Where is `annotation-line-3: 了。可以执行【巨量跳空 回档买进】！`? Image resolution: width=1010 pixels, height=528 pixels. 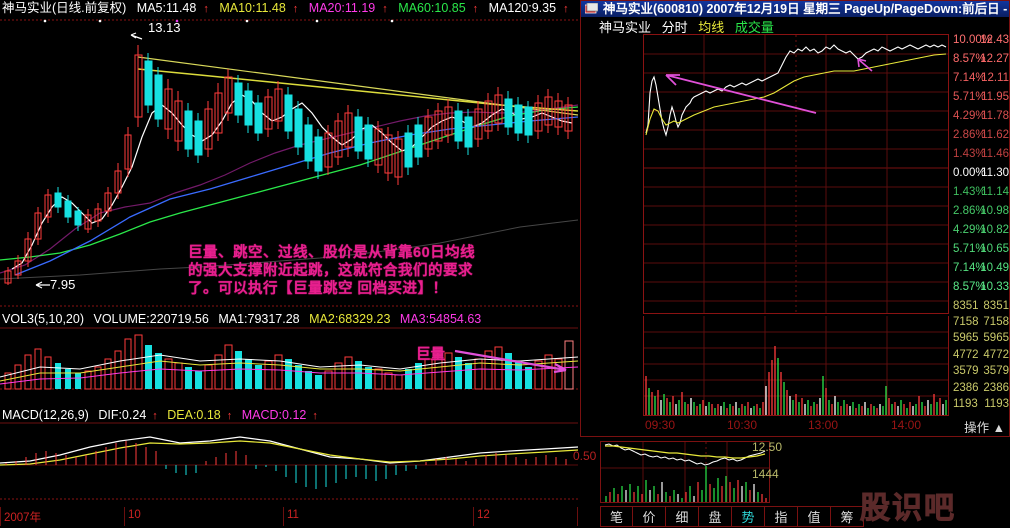 annotation-line-3: 了。可以执行【巨量跳空 回档买进】！ is located at coordinates (318, 289).